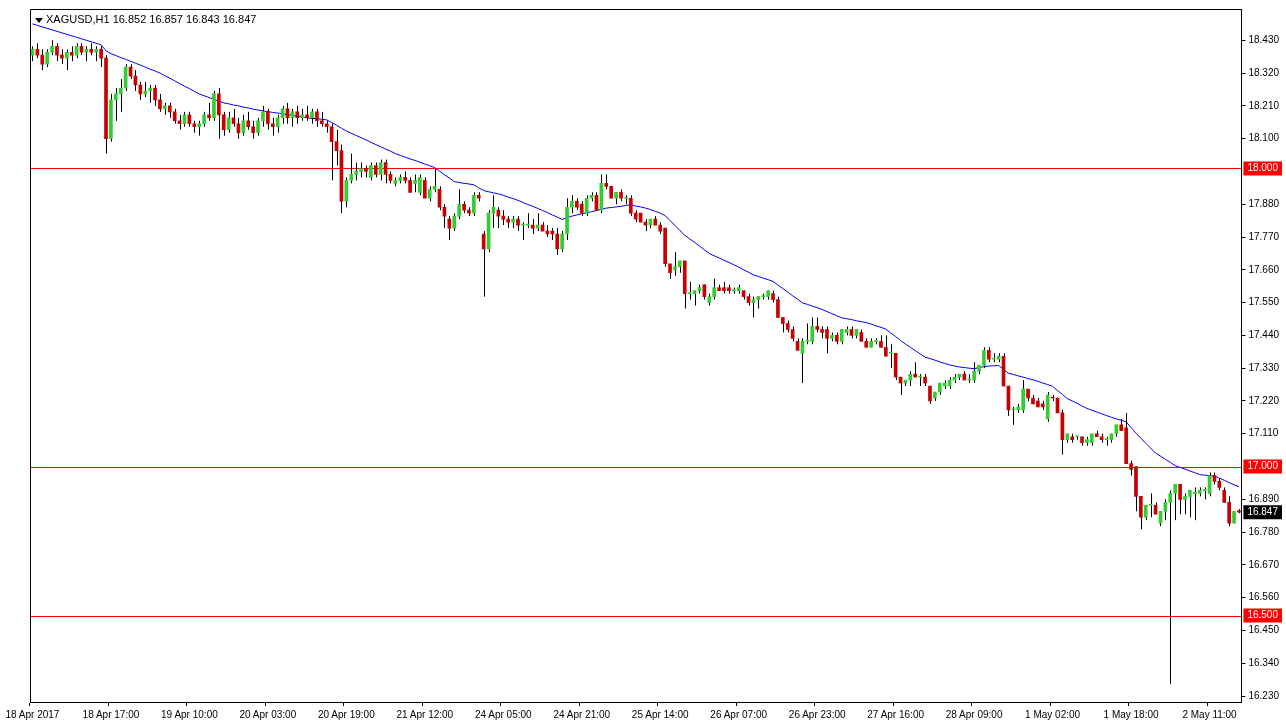 The width and height of the screenshot is (1286, 726). Describe the element at coordinates (1264, 695) in the screenshot. I see `y-tick-label: 16.230` at that location.